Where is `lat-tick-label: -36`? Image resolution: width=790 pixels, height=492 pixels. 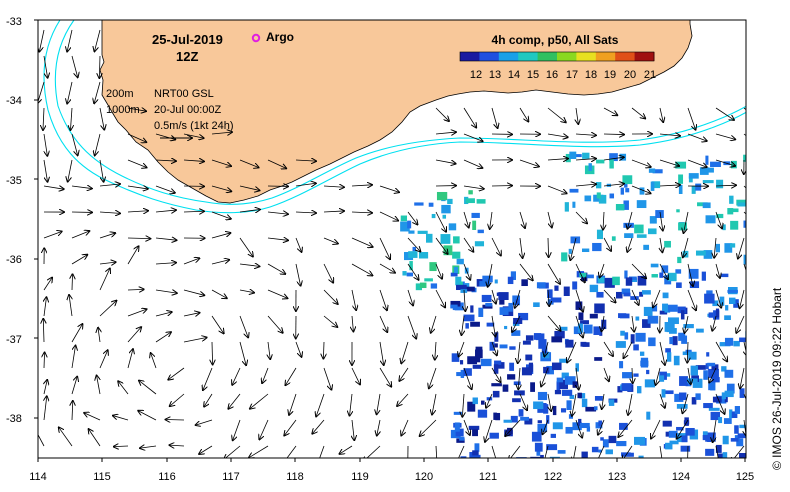
lat-tick-label: -36 is located at coordinates (14, 260).